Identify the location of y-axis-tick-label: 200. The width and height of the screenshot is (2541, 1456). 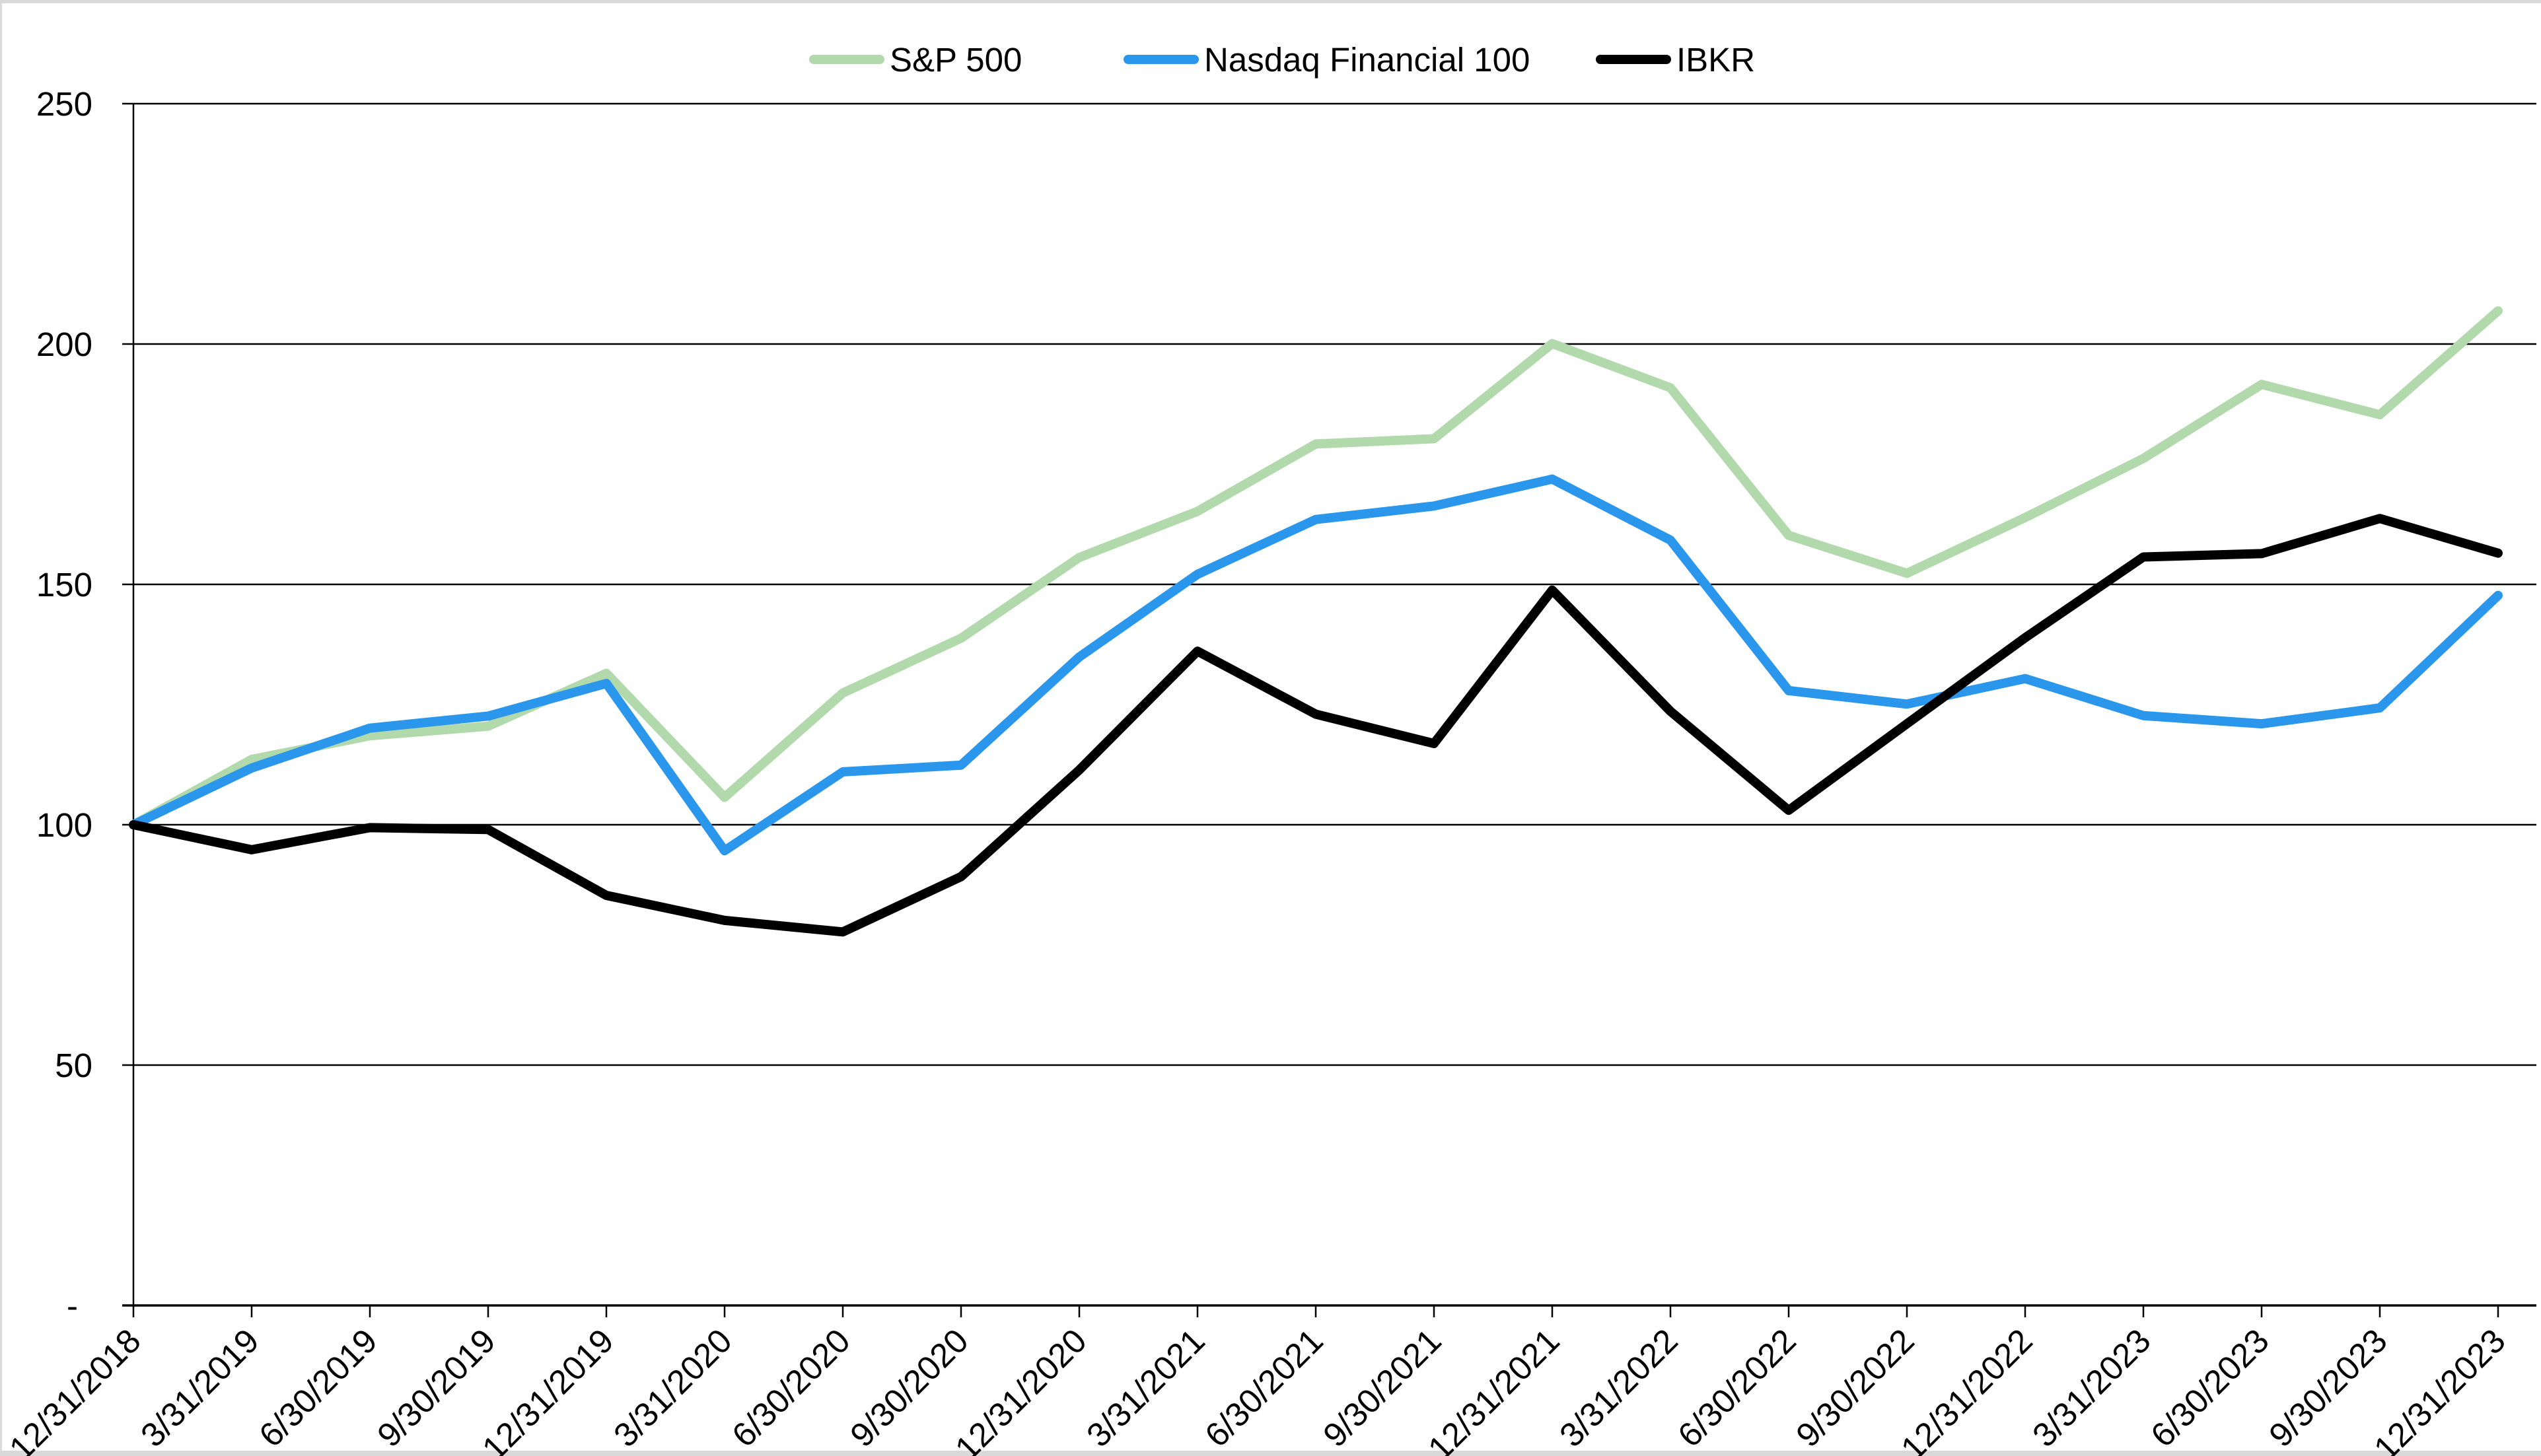
(64, 344).